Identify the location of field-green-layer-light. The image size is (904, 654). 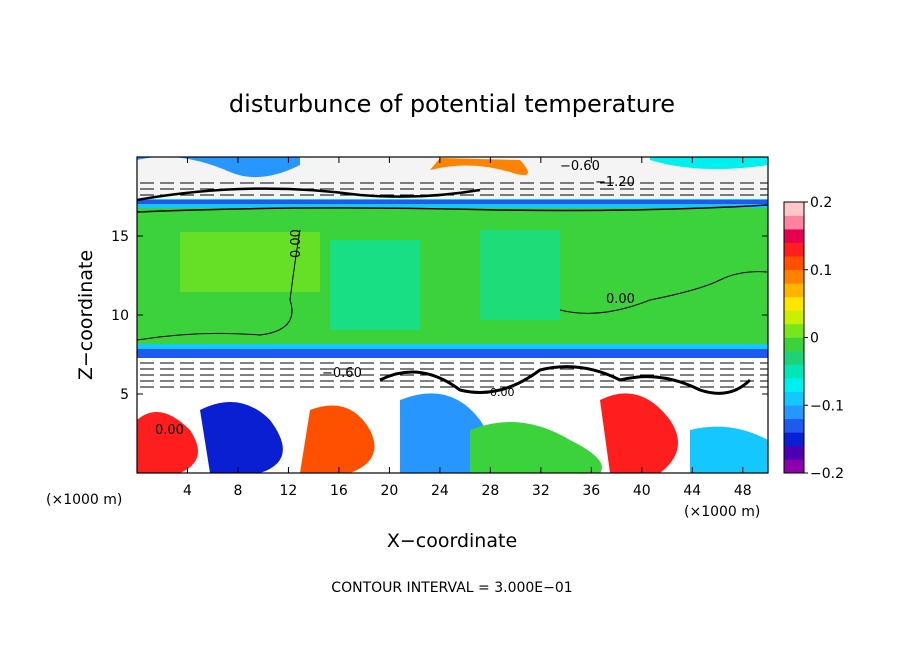
(250, 262).